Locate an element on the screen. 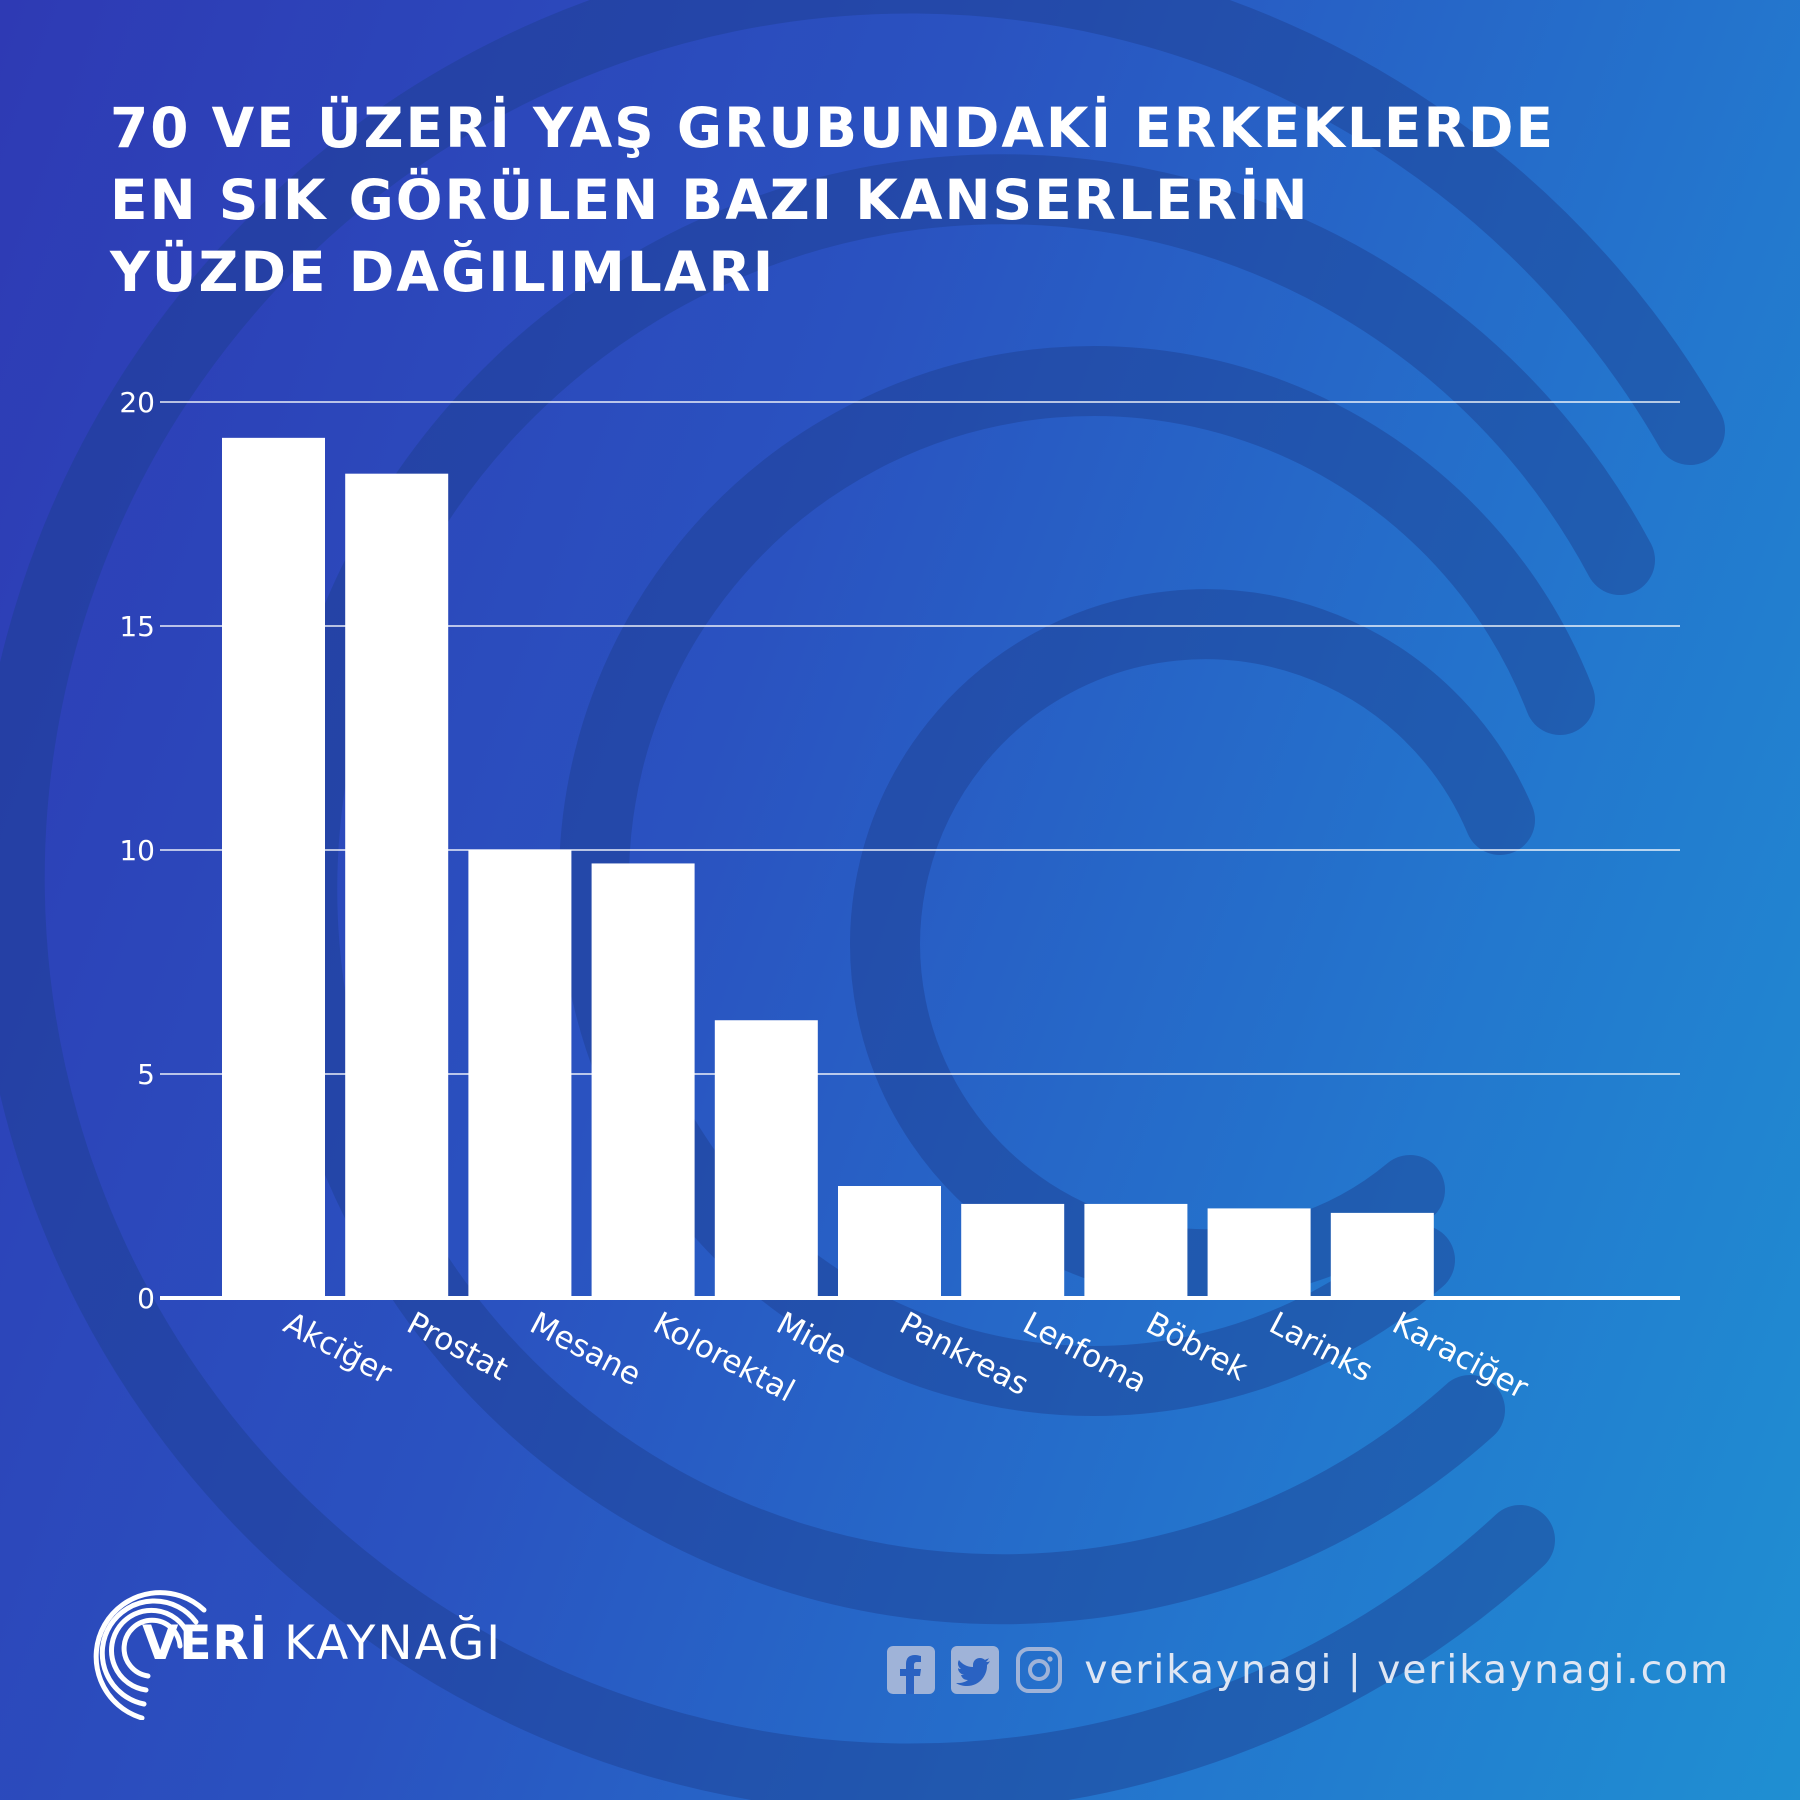 The image size is (1800, 1800). x-tick-label-3: Mesane is located at coordinates (585, 1349).